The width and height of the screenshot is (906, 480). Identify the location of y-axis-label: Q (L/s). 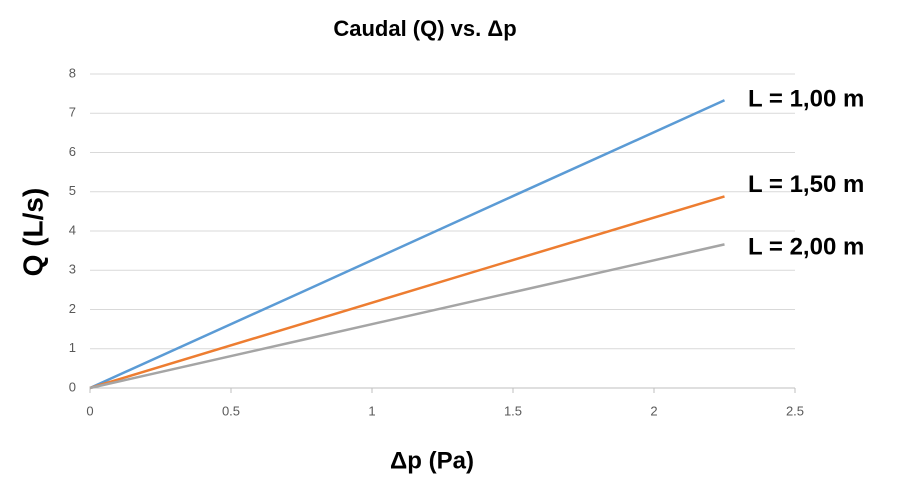
(32, 232).